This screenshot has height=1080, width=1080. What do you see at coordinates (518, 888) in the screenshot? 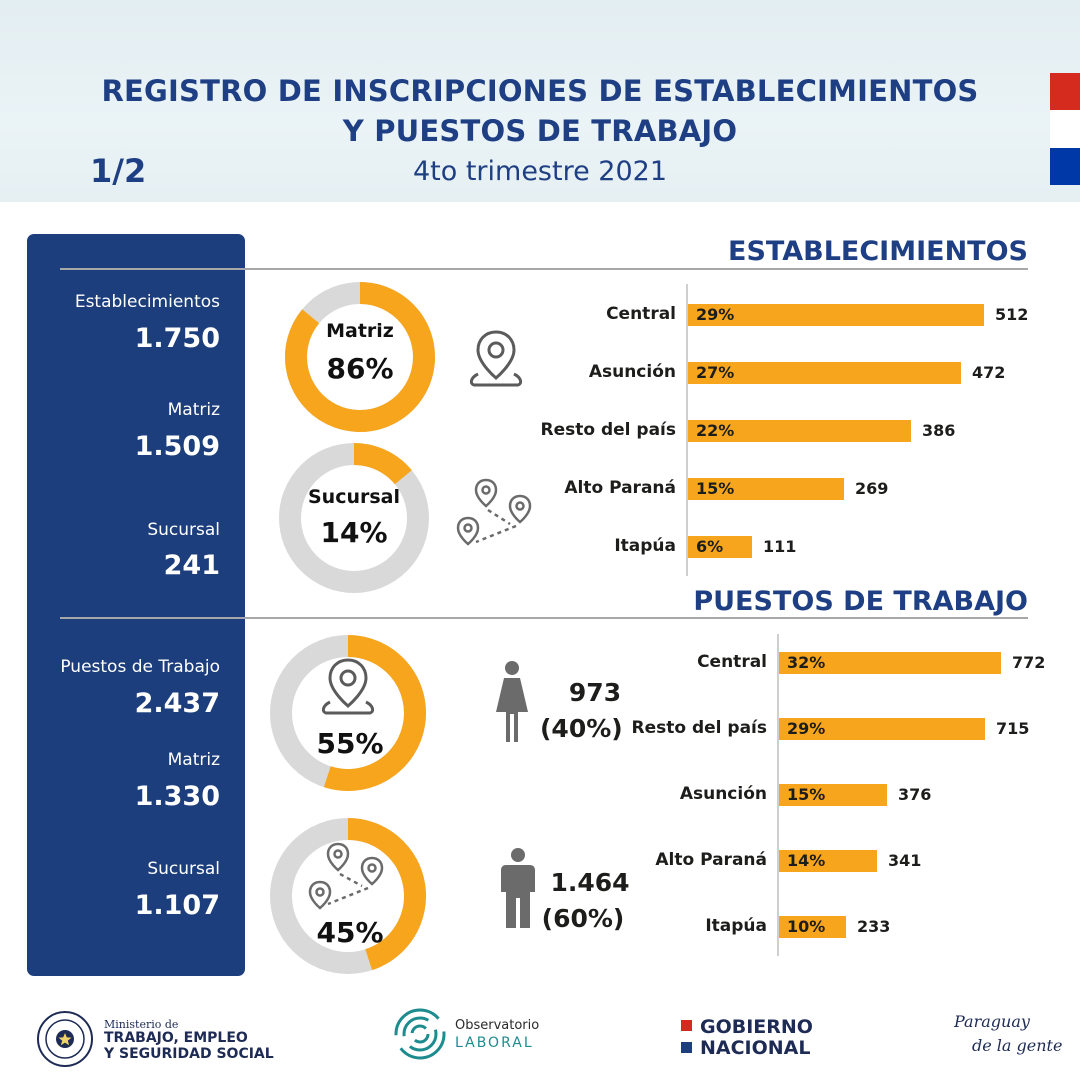
I see `man-icon` at bounding box center [518, 888].